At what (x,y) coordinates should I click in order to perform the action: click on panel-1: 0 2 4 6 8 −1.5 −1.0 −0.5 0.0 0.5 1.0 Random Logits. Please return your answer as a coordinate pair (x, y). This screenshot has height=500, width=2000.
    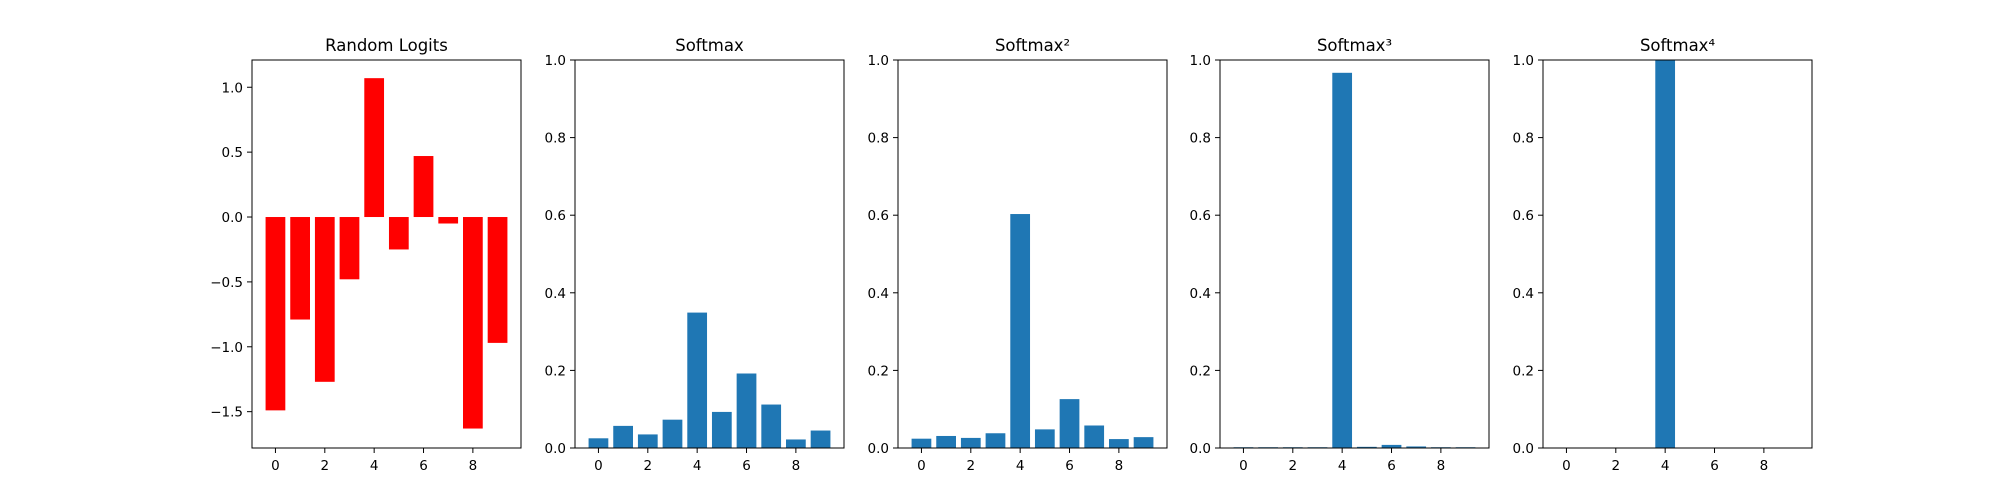
    Looking at the image, I should click on (366, 255).